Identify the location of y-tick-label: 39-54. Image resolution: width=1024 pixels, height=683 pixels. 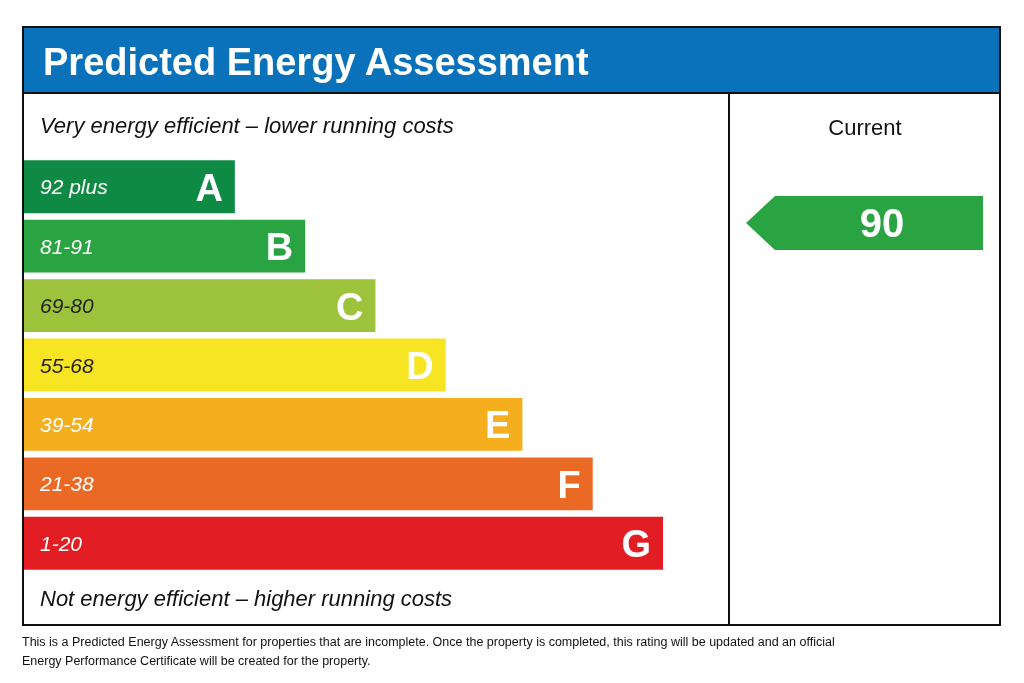
(67, 424).